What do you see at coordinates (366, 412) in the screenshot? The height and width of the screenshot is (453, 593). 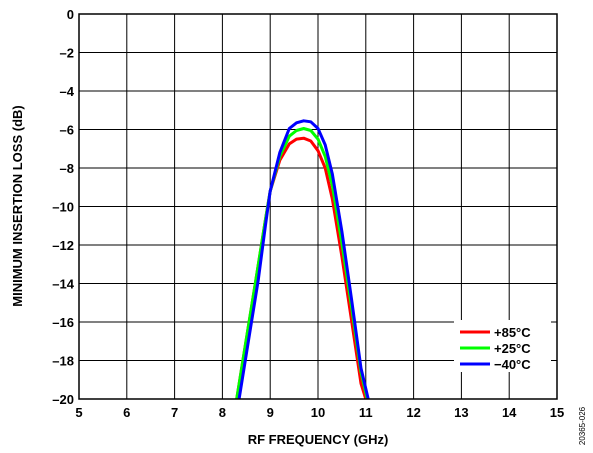 I see `x-tick-label: 11` at bounding box center [366, 412].